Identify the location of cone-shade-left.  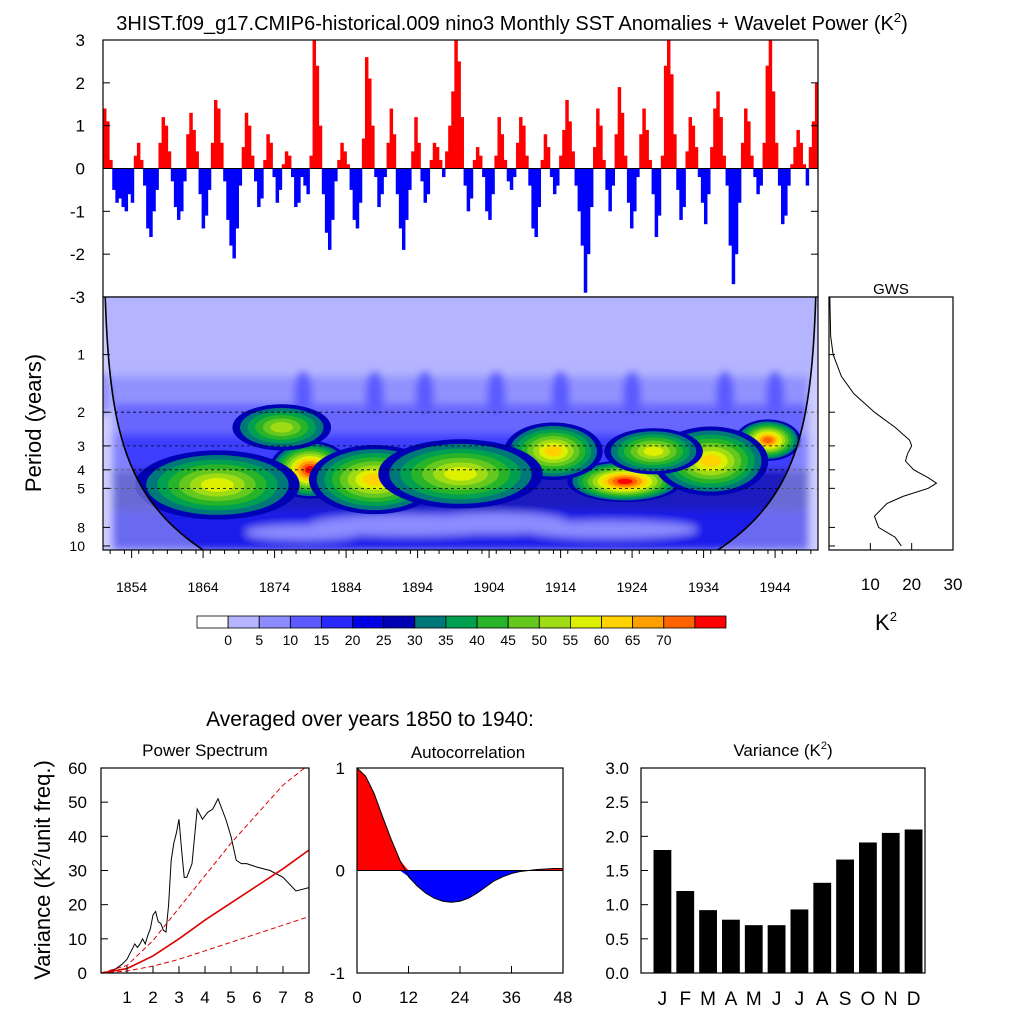
(153, 423).